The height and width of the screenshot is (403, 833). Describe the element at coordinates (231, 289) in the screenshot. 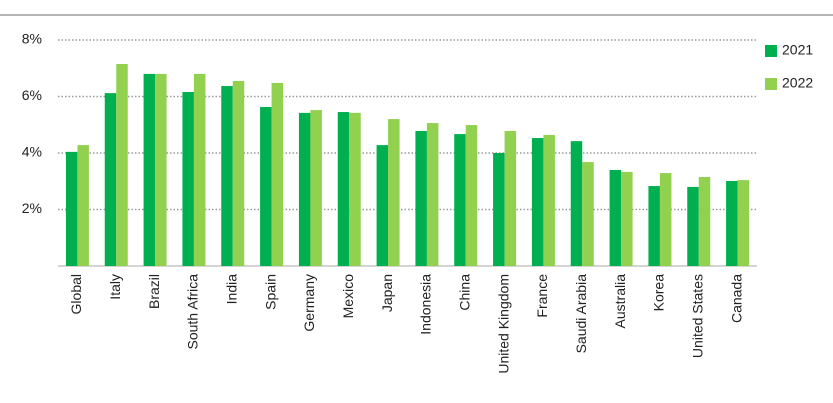

I see `x-tick-label: India` at that location.